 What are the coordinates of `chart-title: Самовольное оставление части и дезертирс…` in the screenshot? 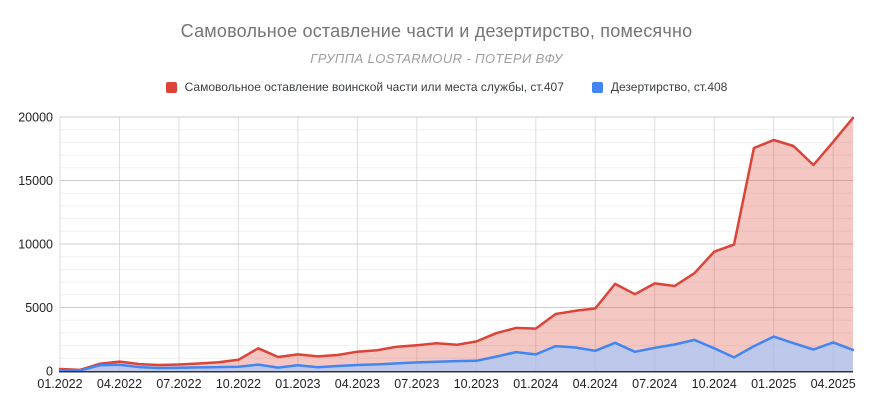 It's located at (436, 31).